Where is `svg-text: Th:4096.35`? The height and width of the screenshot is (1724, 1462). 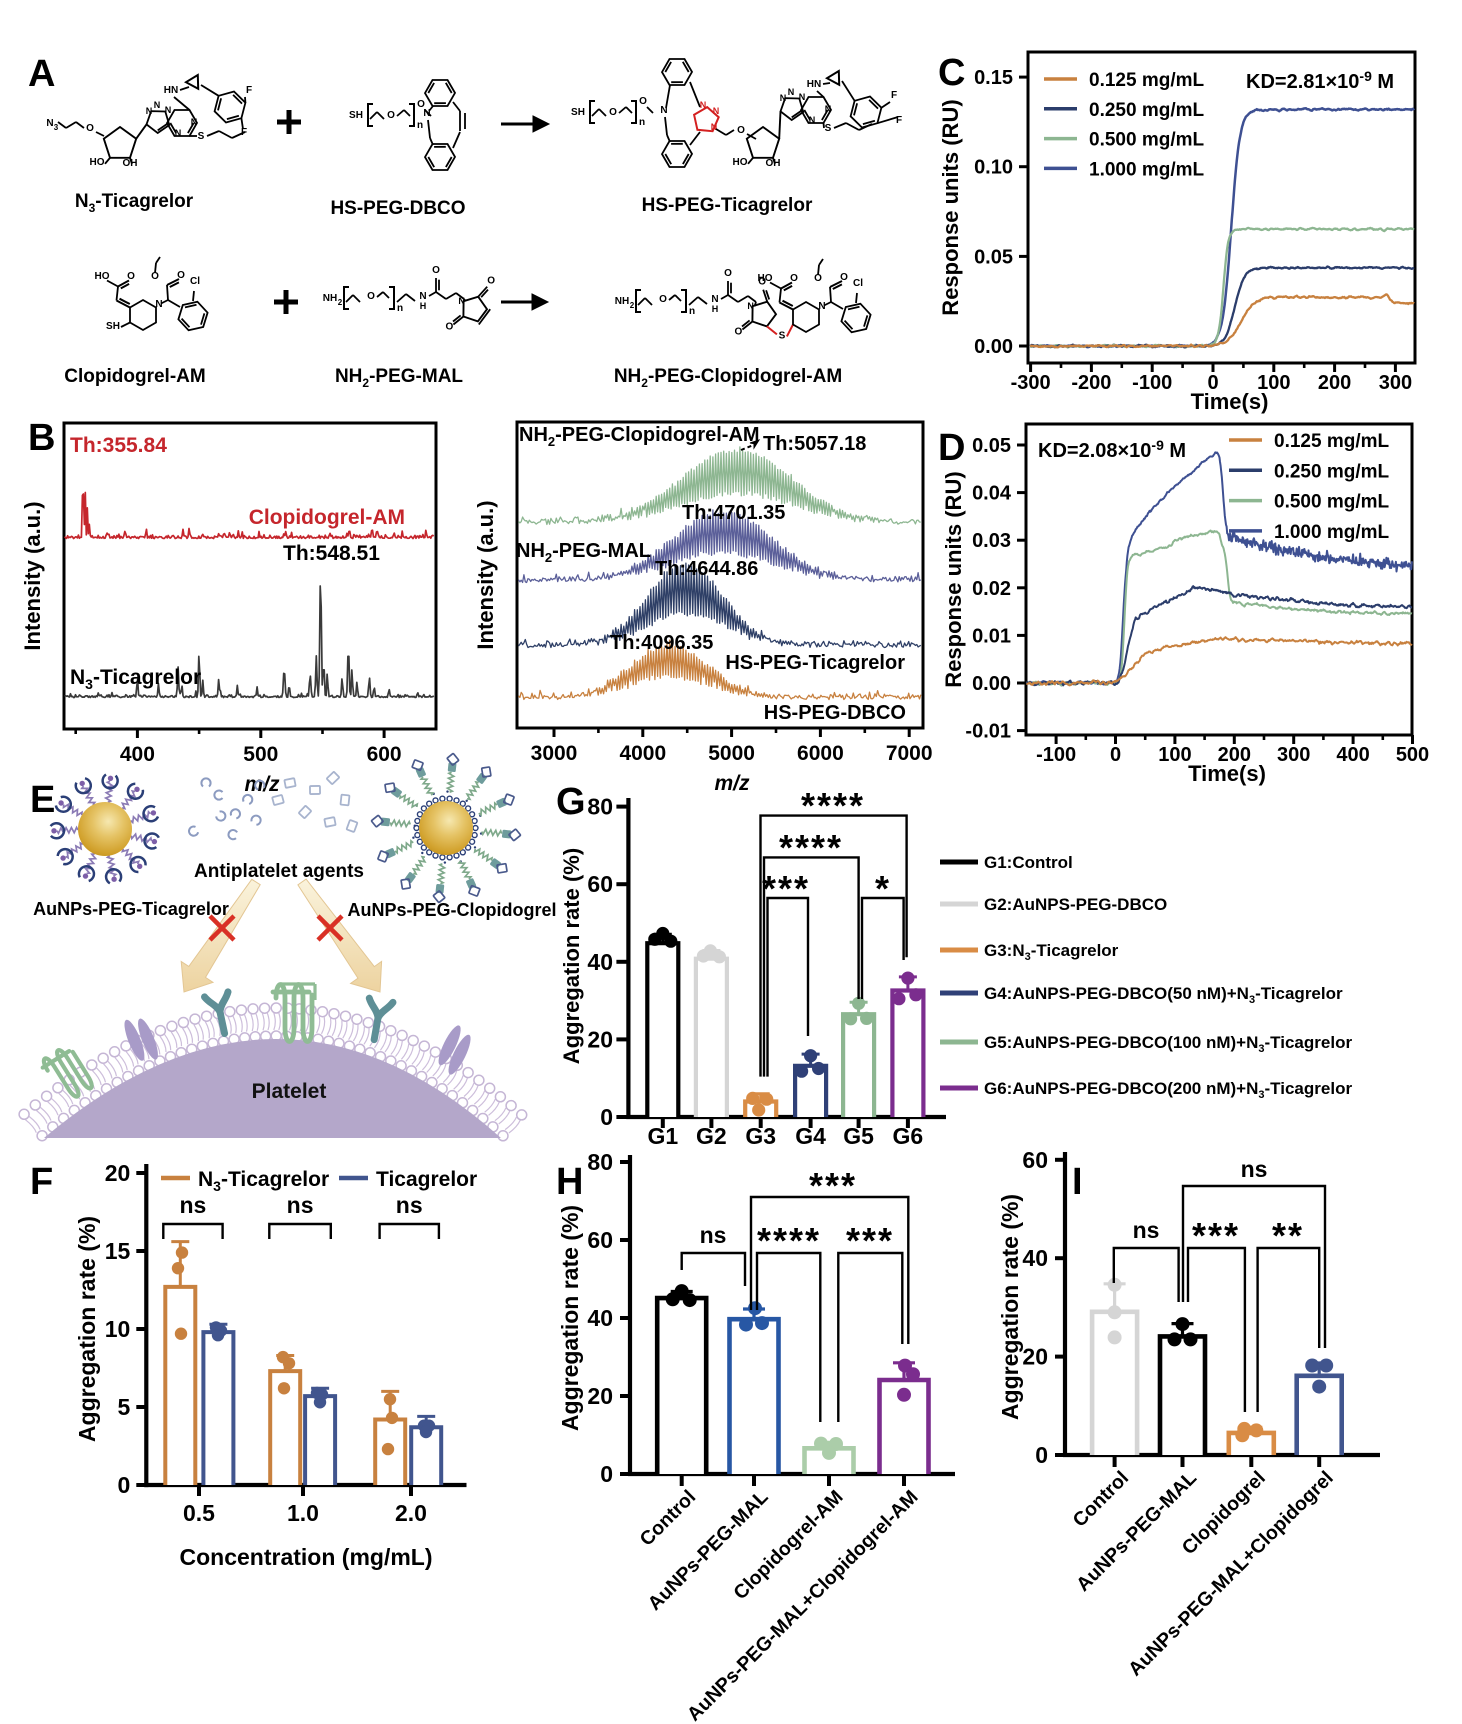
svg-text: Th:4096.35 is located at coordinates (661, 643).